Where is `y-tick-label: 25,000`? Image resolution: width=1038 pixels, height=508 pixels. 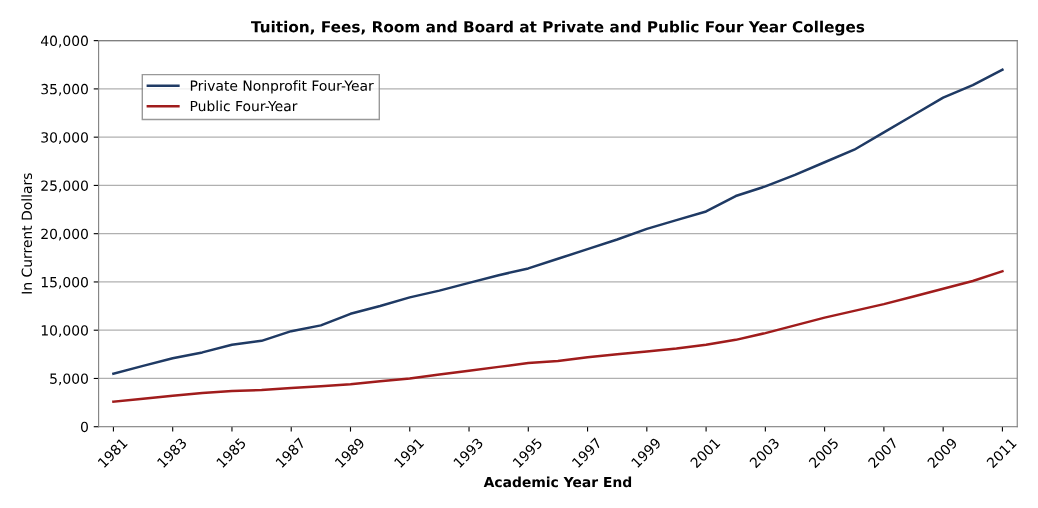 y-tick-label: 25,000 is located at coordinates (64, 186).